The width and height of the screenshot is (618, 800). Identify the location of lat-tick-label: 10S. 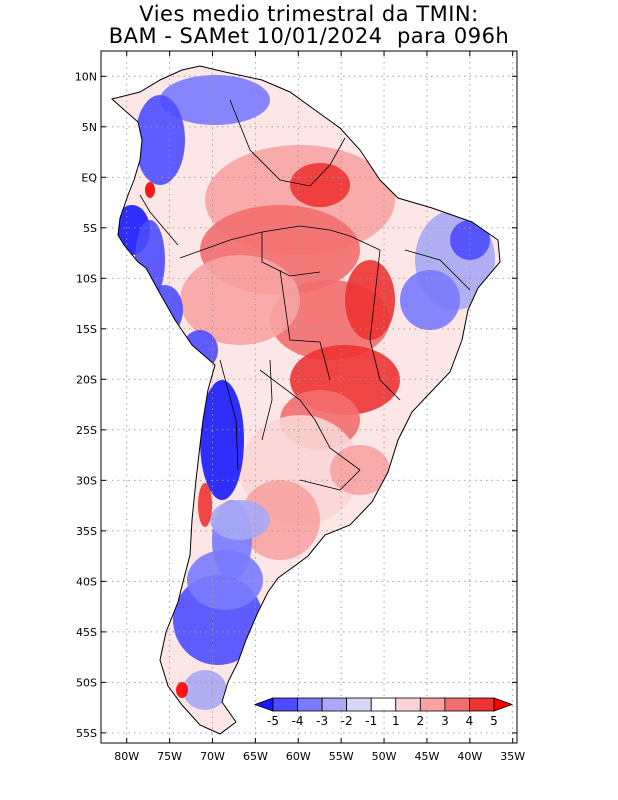
(86, 278).